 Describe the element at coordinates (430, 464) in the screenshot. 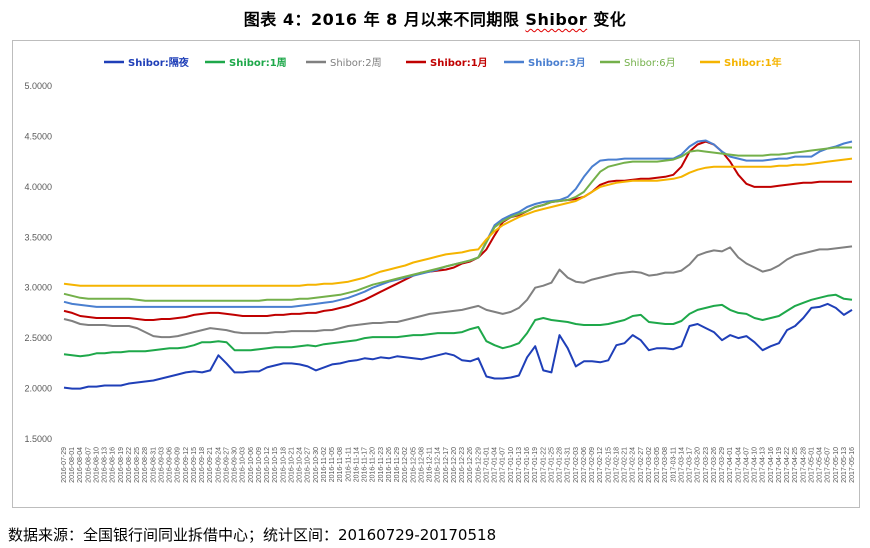

I see `x-tick-label: 2016-12-11` at that location.